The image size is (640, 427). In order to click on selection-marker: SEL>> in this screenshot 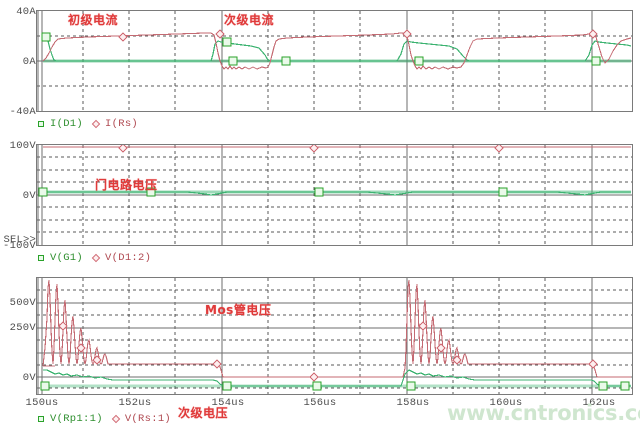, I will do `click(19, 240)`.